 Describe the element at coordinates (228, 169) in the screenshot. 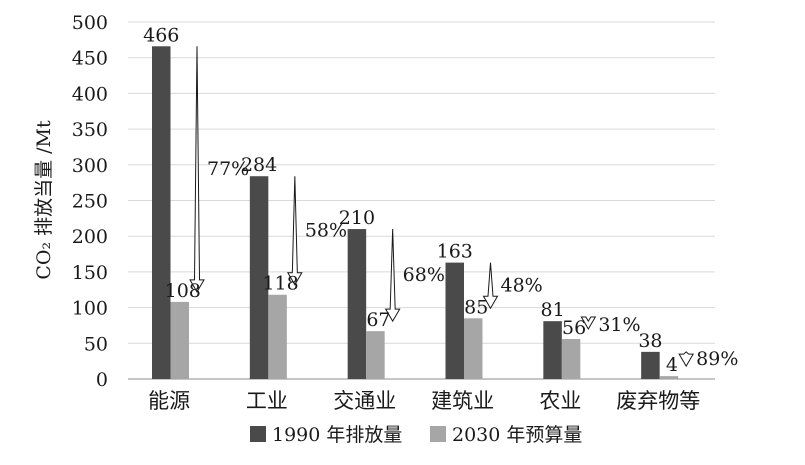

I see `reduction-percent: 77%` at that location.